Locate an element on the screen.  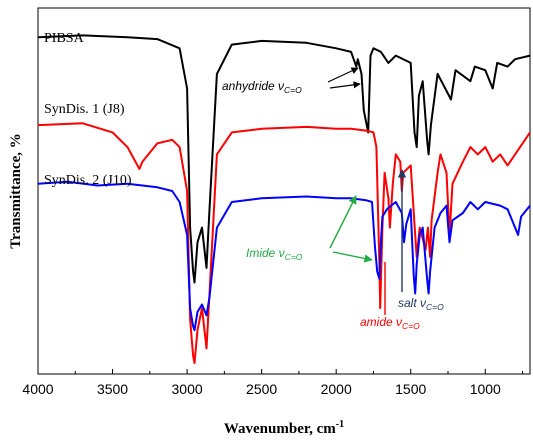
annotation-anhydride-sub: C=O is located at coordinates (293, 90).